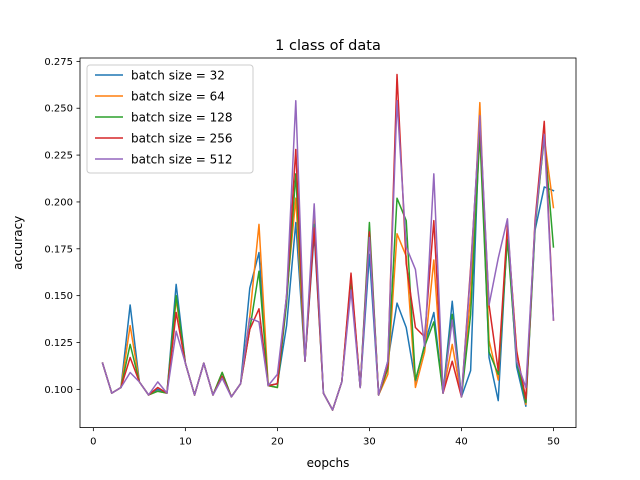 This screenshot has width=640, height=480. I want to click on y-tick-label: 0.250, so click(58, 109).